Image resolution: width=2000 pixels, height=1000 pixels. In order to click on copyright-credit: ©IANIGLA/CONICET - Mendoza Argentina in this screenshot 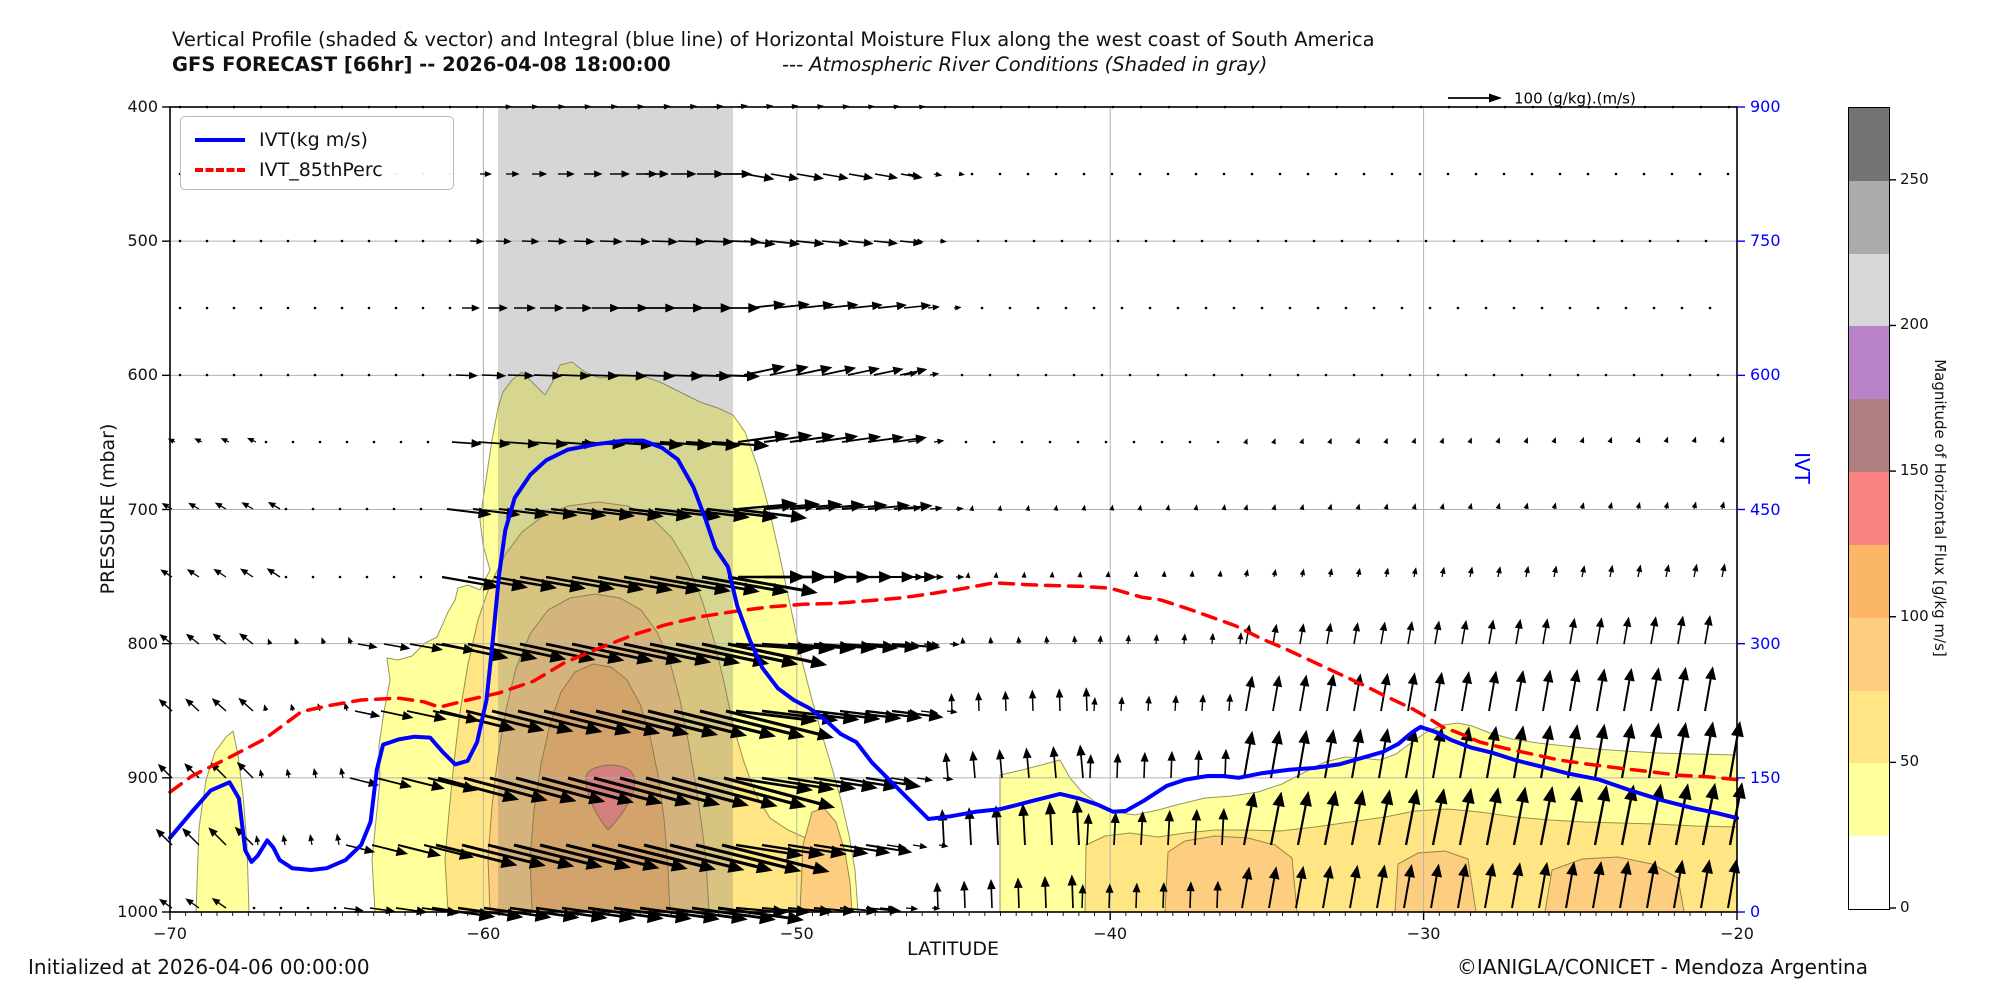, I will do `click(1662, 967)`.